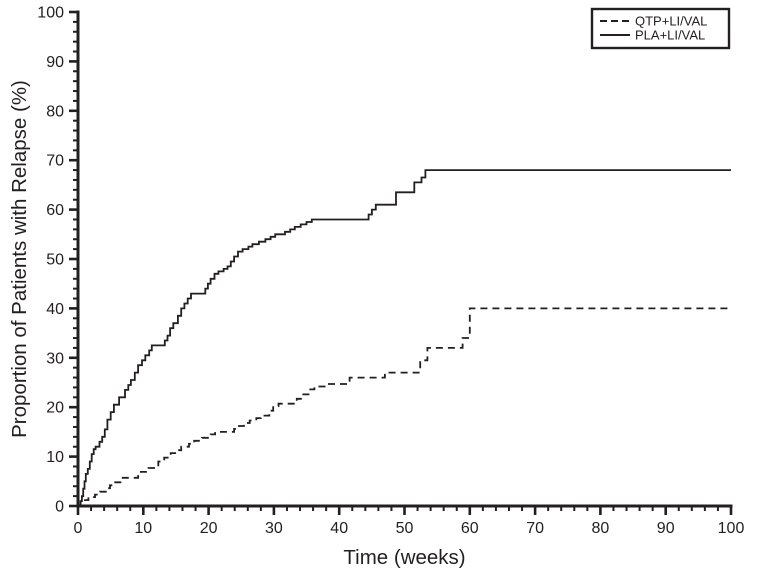 Image resolution: width=766 pixels, height=576 pixels. I want to click on x-tick-label: 10, so click(143, 528).